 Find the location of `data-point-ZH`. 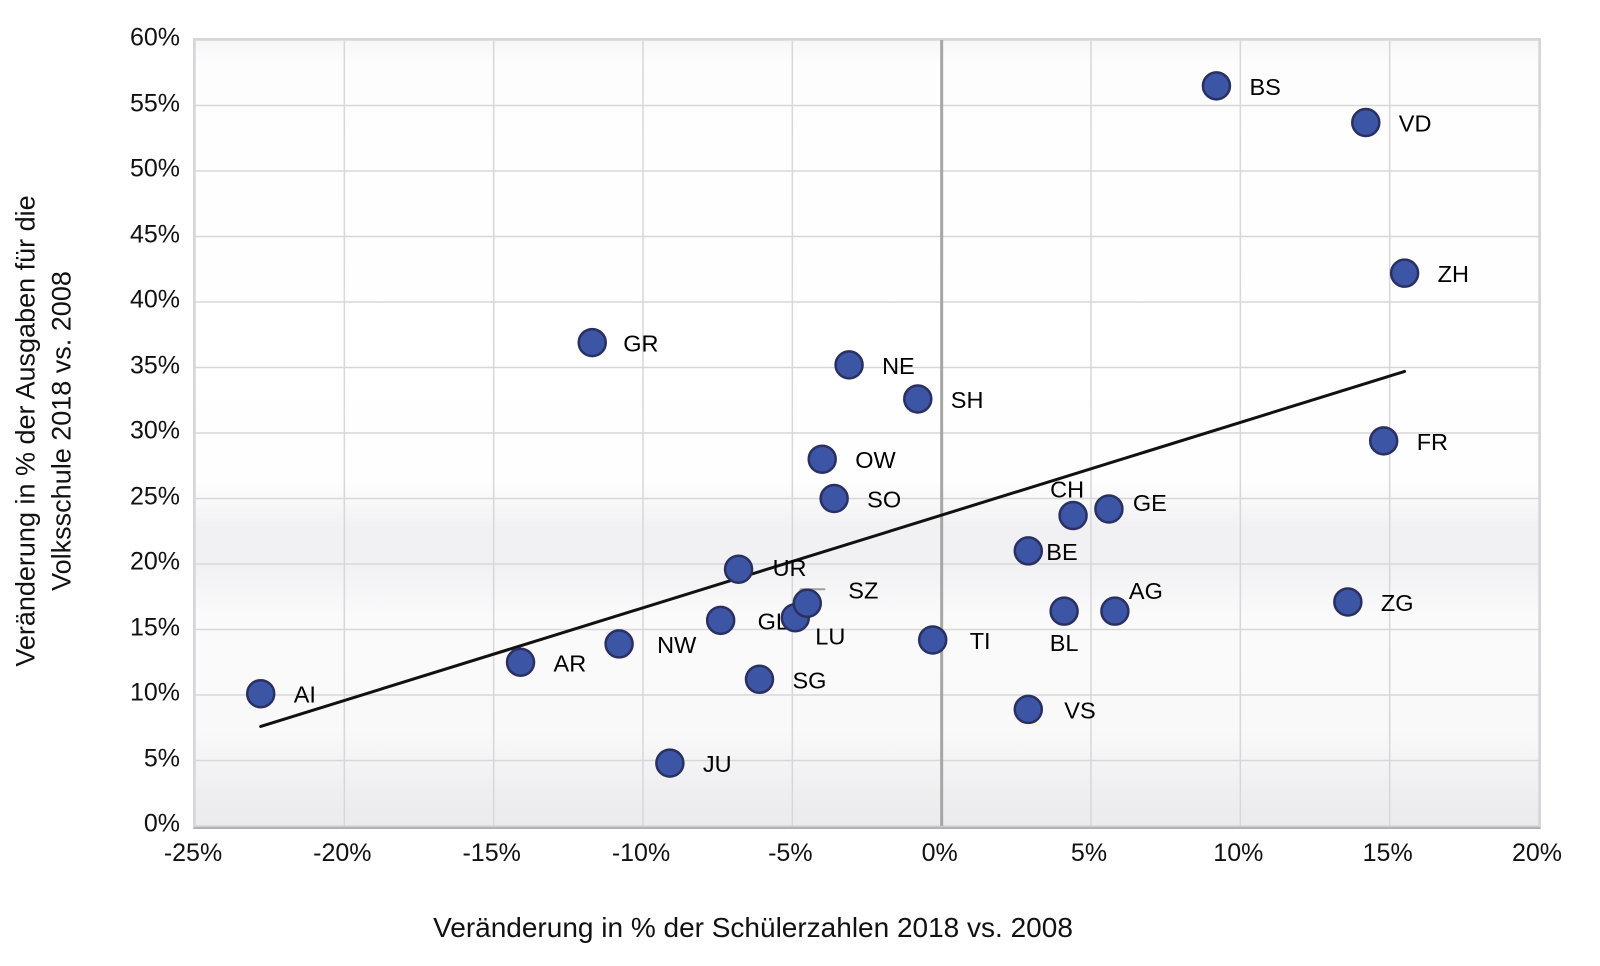

data-point-ZH is located at coordinates (1404, 273).